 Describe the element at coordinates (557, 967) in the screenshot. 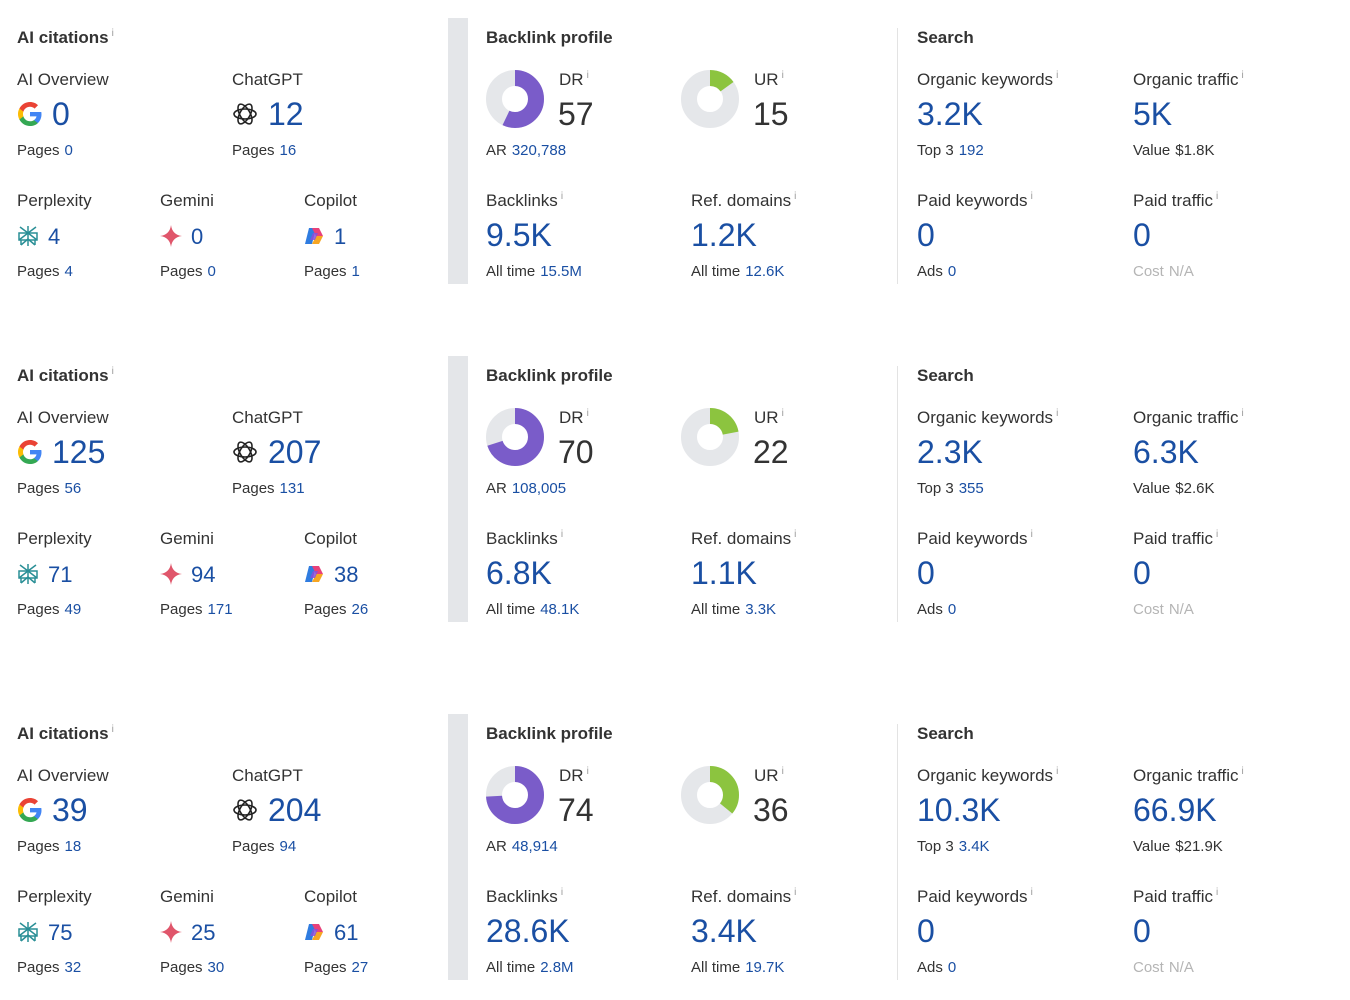

I see `all-time-value: 2.8M` at that location.